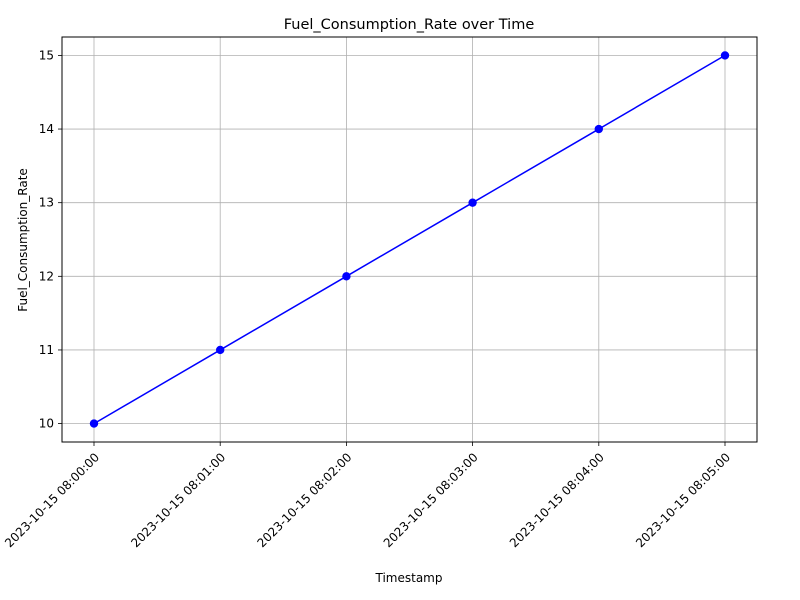 This screenshot has height=600, width=800. What do you see at coordinates (50, 239) in the screenshot?
I see `y-axis-ticks: 10 11 12 13 14 15` at bounding box center [50, 239].